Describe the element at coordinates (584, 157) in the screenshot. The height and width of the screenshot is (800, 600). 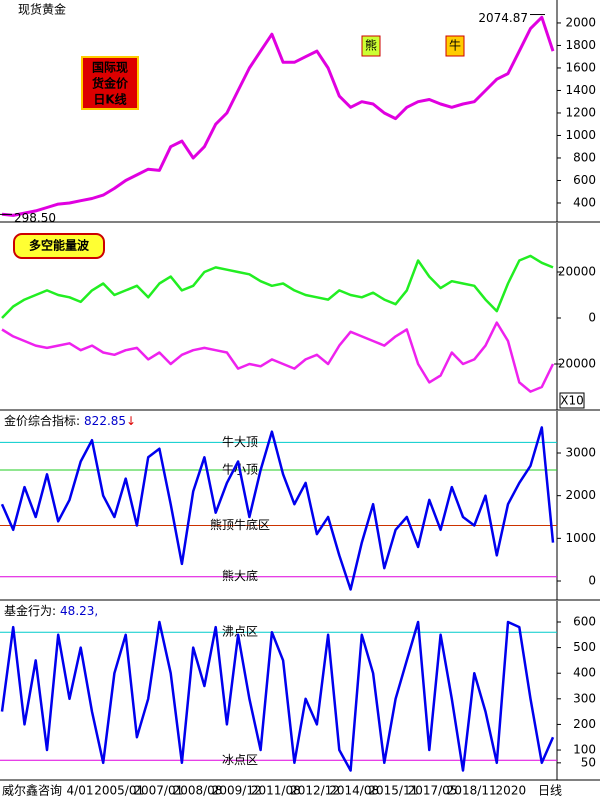
I see `y-tick-label: 800` at that location.